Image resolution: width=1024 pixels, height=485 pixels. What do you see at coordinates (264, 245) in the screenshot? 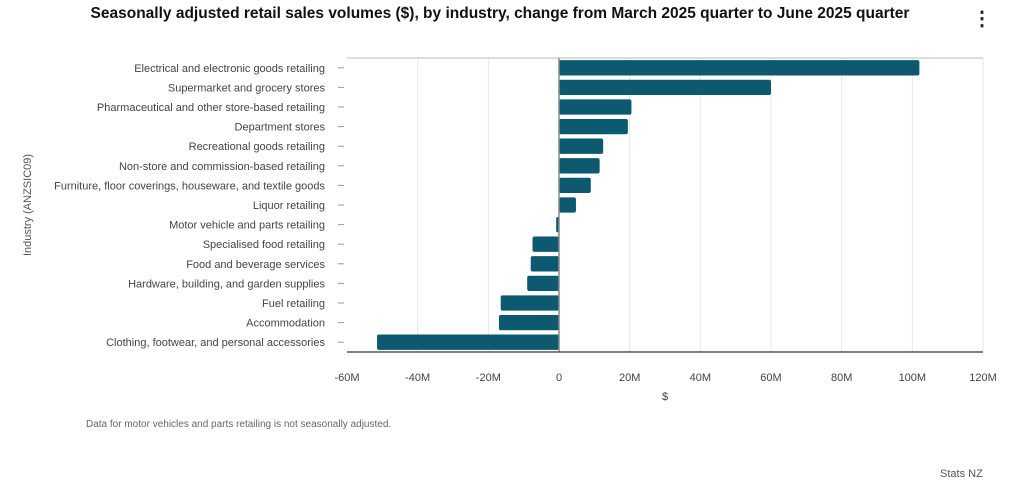
I see `category-label: Specialised food retailing` at bounding box center [264, 245].